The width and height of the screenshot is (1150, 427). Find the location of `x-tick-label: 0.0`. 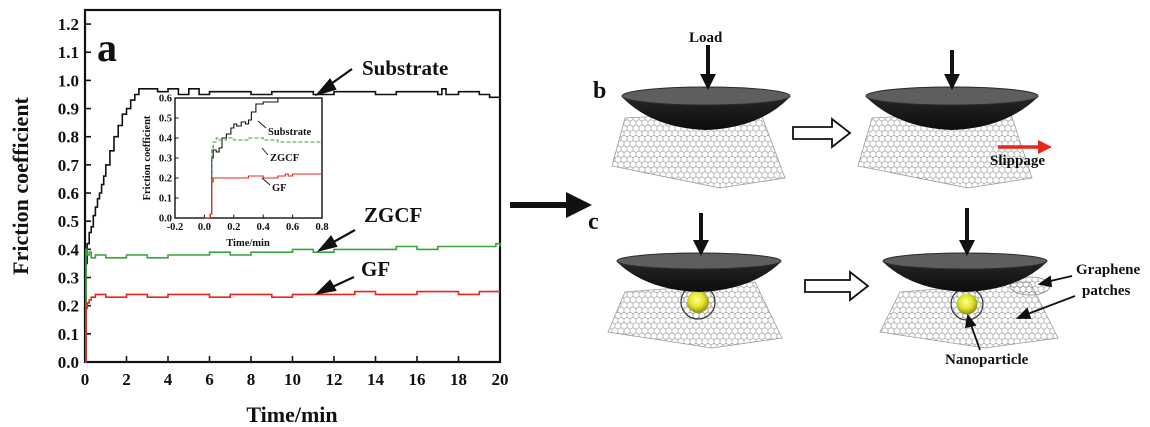

x-tick-label: 0.0 is located at coordinates (204, 227).